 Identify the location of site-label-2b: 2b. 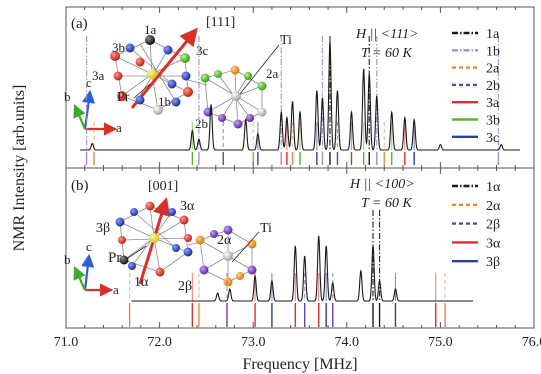
(201, 123).